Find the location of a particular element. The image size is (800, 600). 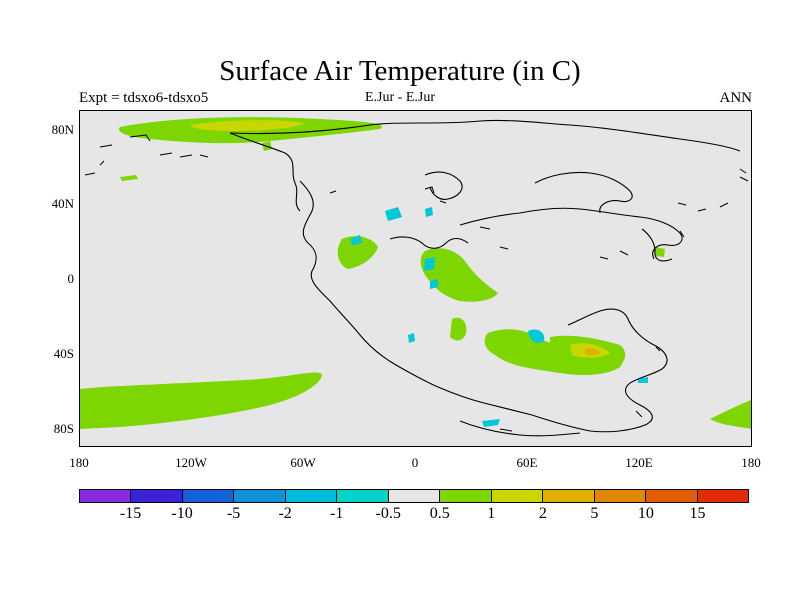

lon-tick-60e: 60E is located at coordinates (527, 462).